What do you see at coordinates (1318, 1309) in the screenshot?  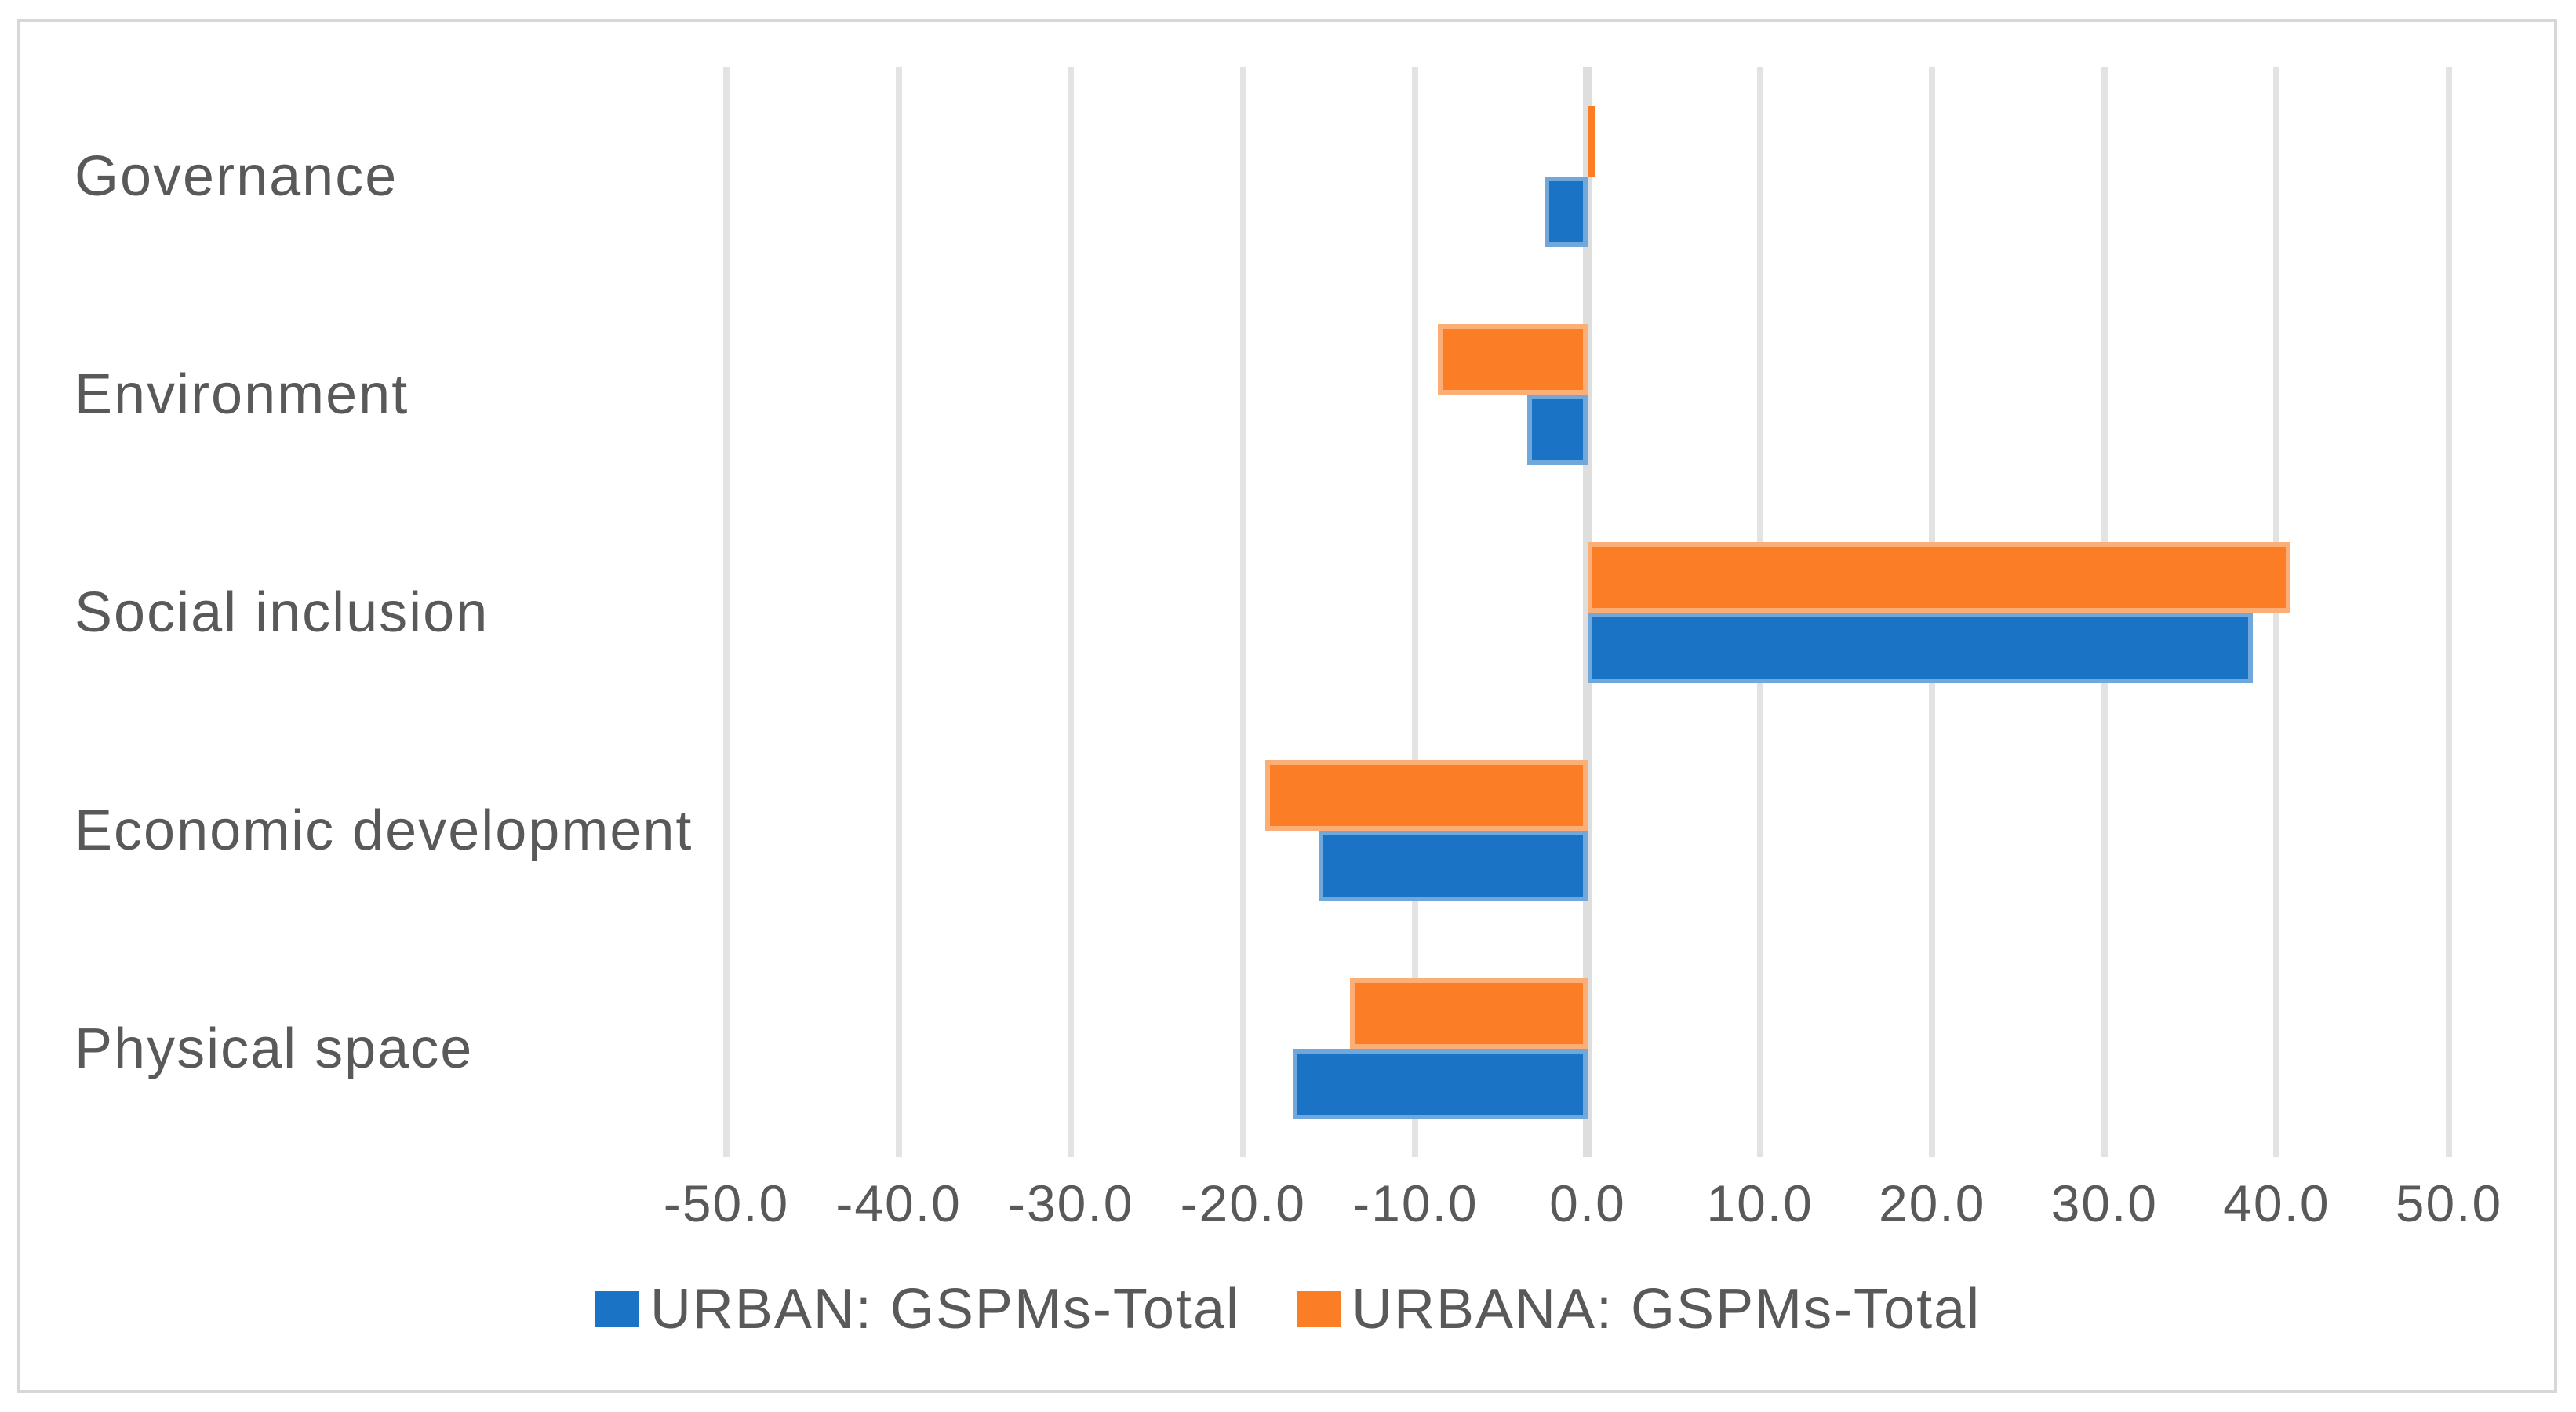 I see `legend-swatch-urbana-icon` at bounding box center [1318, 1309].